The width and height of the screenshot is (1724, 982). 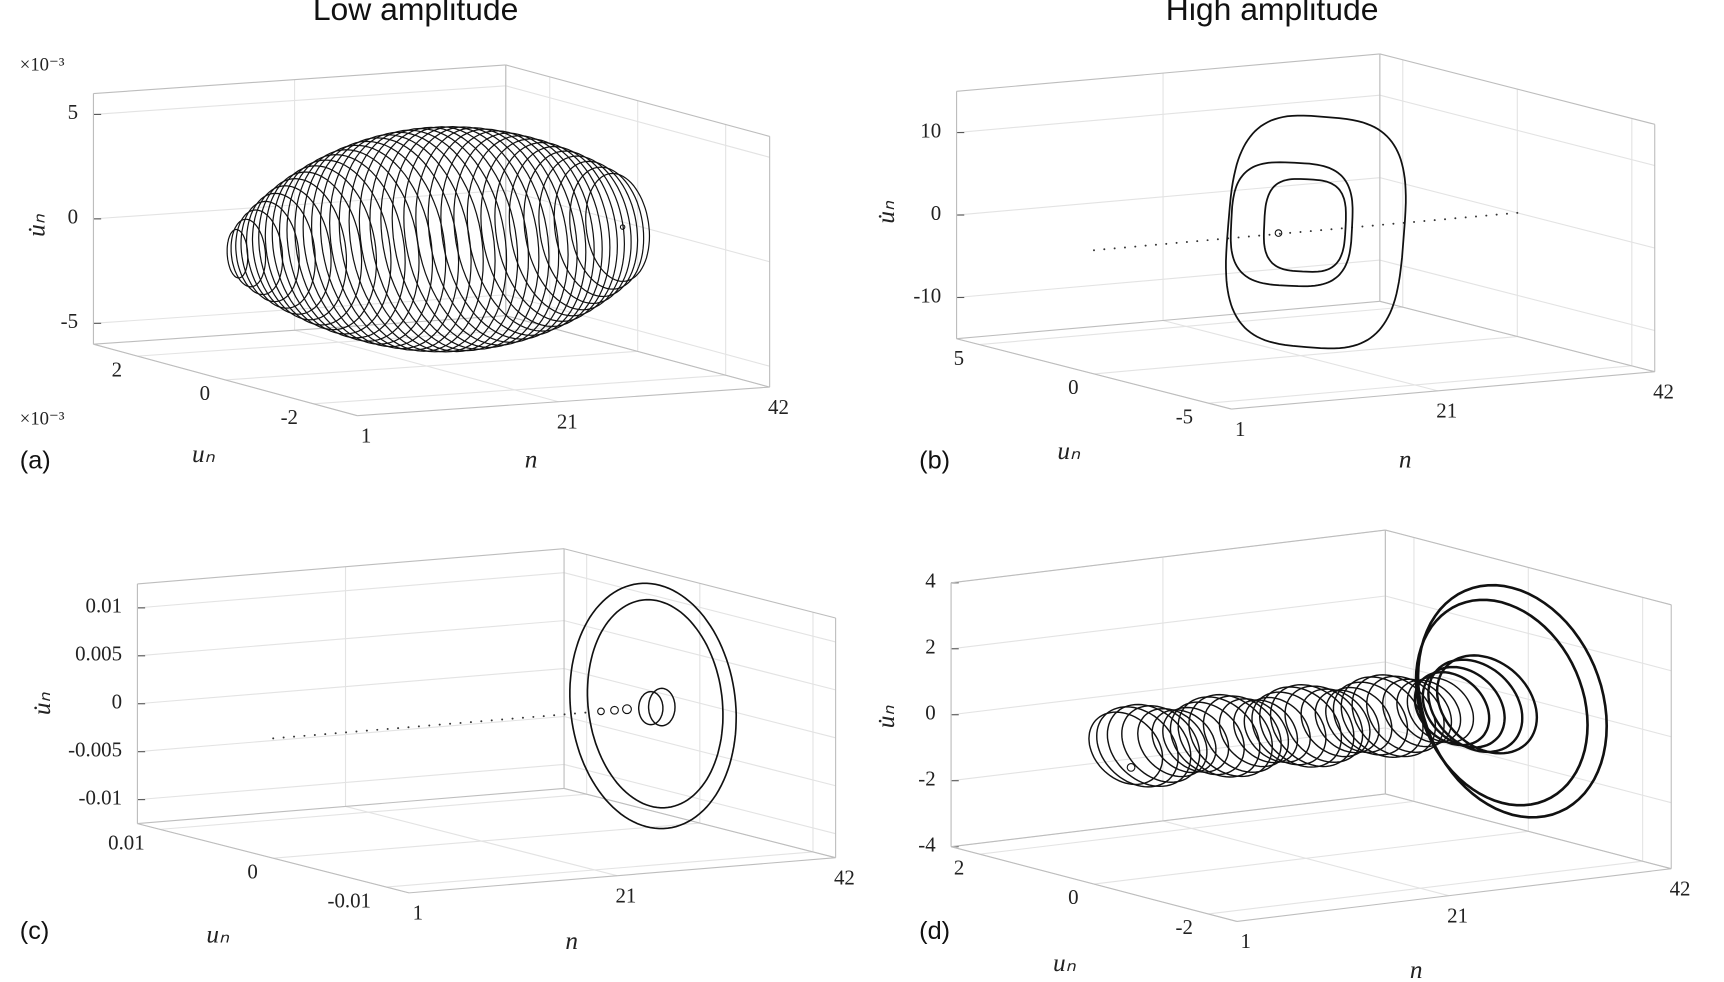 What do you see at coordinates (930, 130) in the screenshot?
I see `z-tick-label: 10` at bounding box center [930, 130].